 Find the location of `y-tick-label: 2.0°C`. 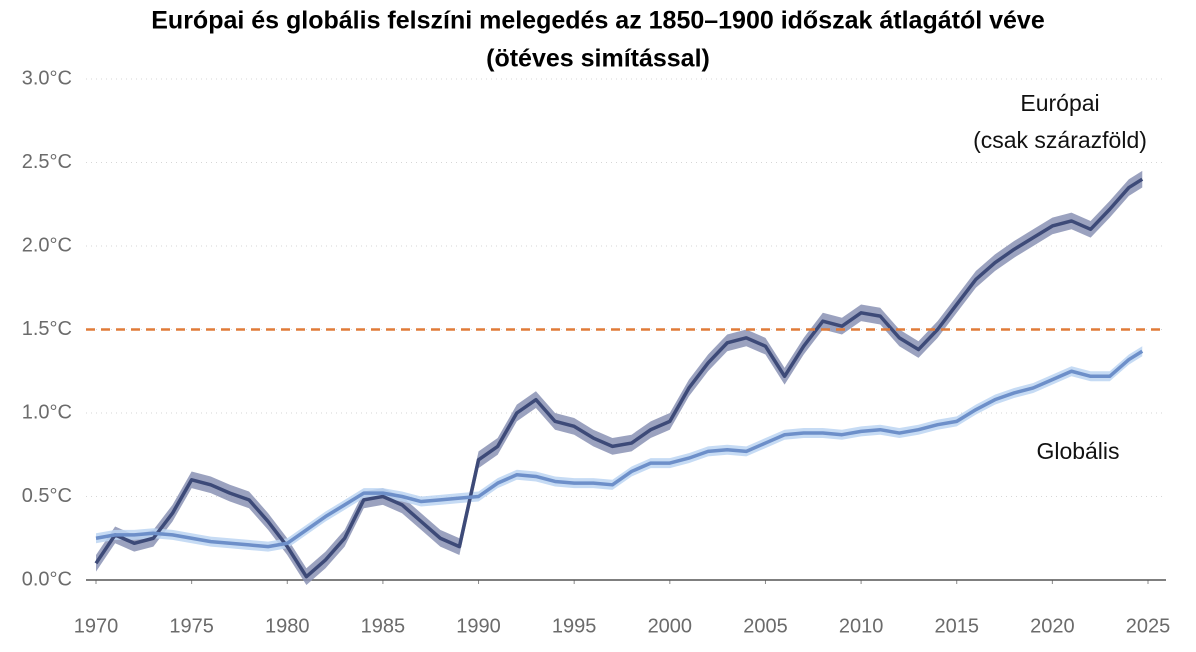

y-tick-label: 2.0°C is located at coordinates (47, 245).